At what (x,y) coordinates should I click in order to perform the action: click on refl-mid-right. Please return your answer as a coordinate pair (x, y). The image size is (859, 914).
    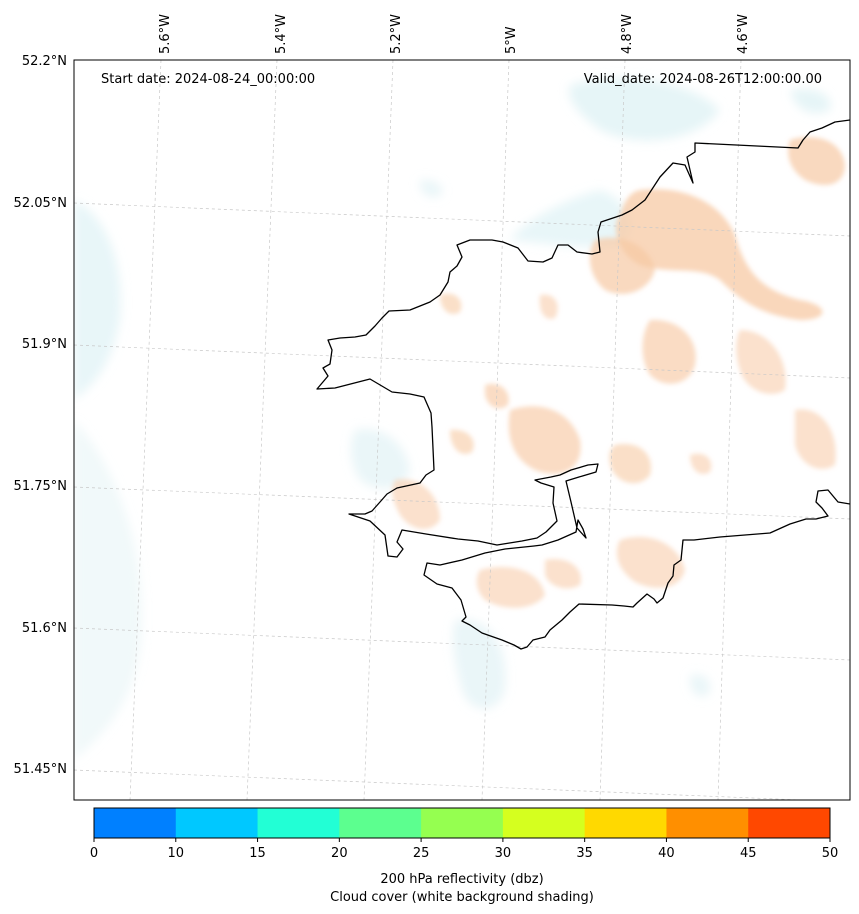
    Looking at the image, I should click on (630, 464).